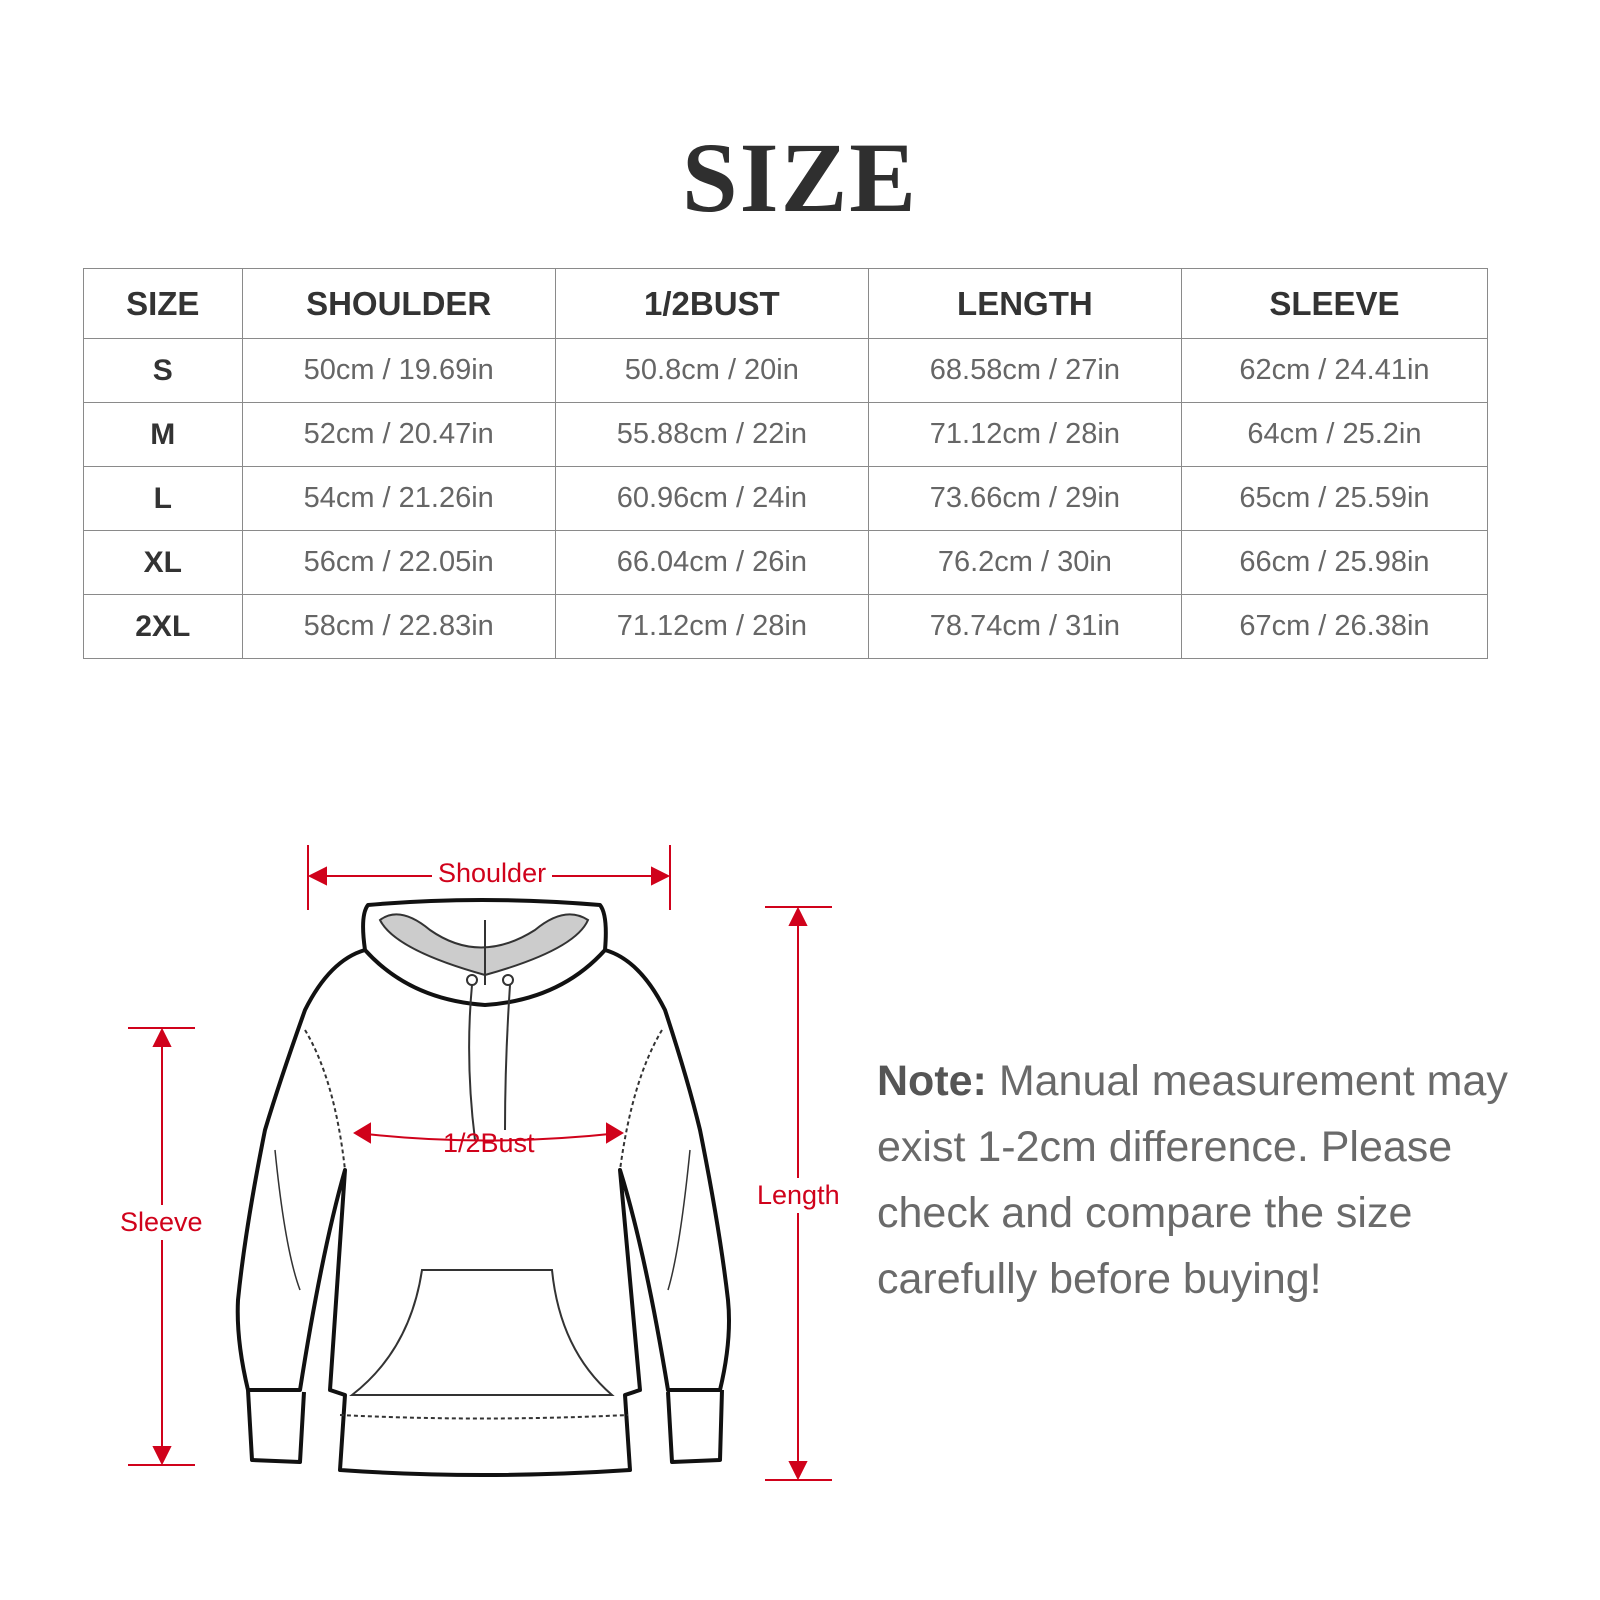 This screenshot has height=1600, width=1600. What do you see at coordinates (163, 498) in the screenshot?
I see `size-cell: L` at bounding box center [163, 498].